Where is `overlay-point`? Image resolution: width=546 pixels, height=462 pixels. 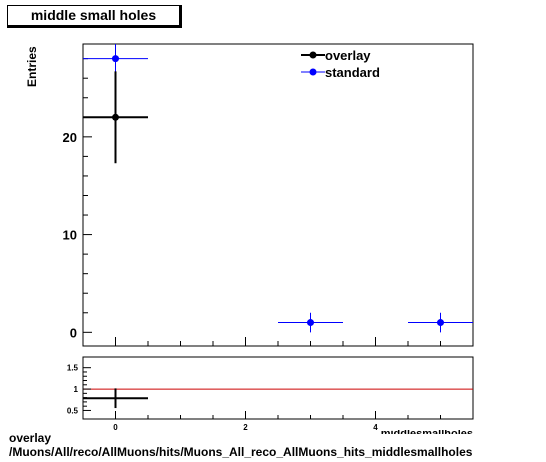
overlay-point is located at coordinates (115, 117).